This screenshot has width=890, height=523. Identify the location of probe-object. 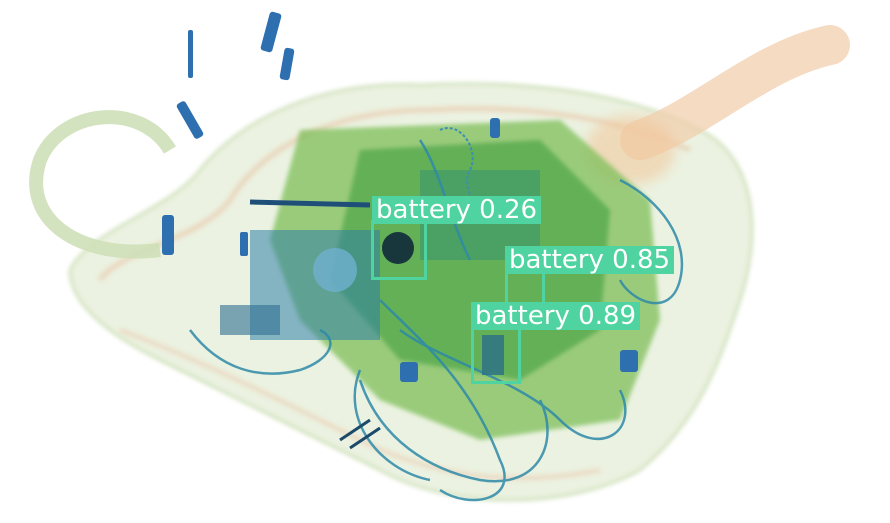
(310, 203).